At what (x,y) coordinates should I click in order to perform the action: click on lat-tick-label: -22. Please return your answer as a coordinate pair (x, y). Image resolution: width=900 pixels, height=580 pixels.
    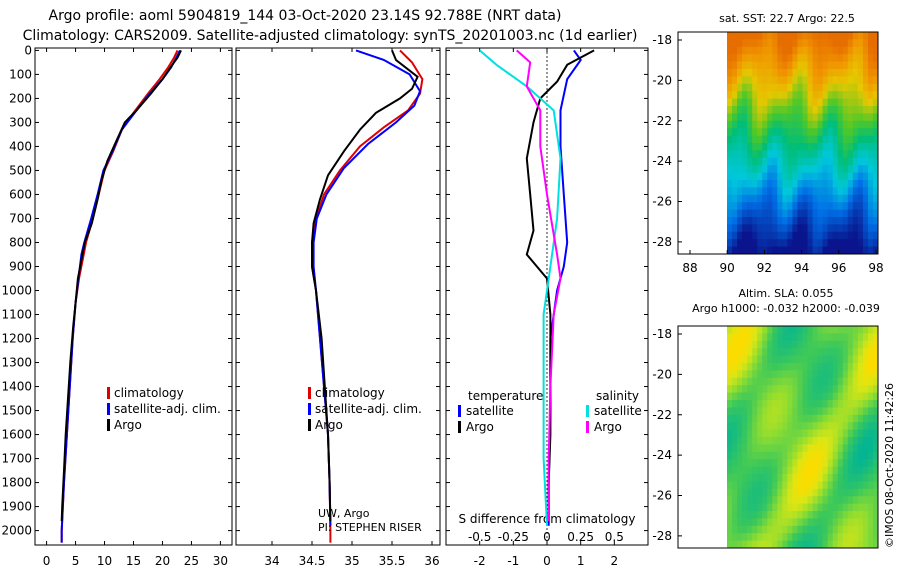
    Looking at the image, I should click on (662, 121).